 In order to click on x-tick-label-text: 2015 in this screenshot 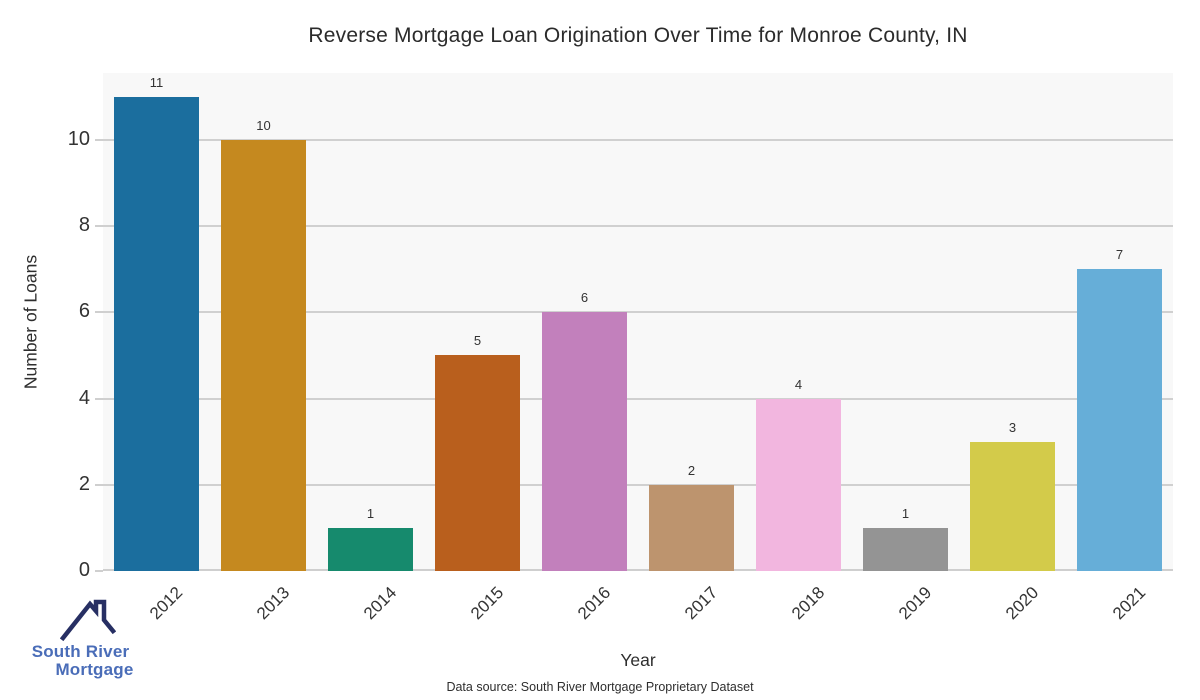, I will do `click(486, 603)`.